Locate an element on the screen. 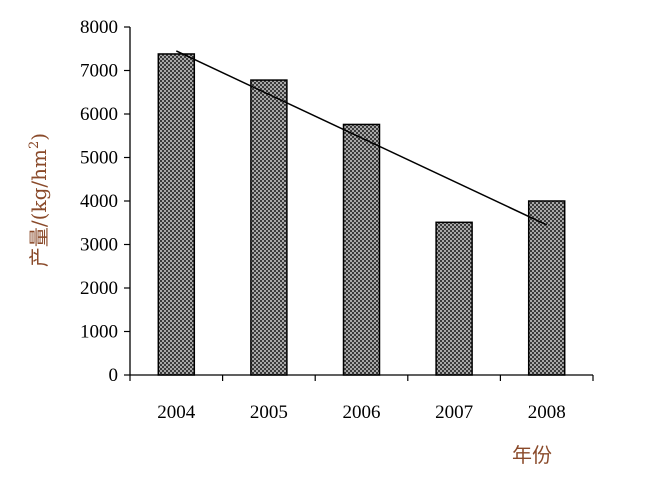 The image size is (659, 486). x-tick-label: 2006 is located at coordinates (362, 412).